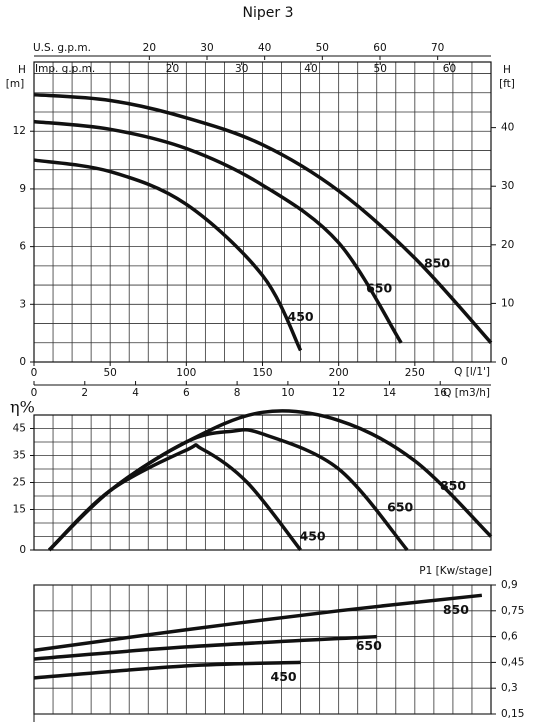 The width and height of the screenshot is (537, 722). Describe the element at coordinates (507, 186) in the screenshot. I see `y2-tick-label: 30` at that location.